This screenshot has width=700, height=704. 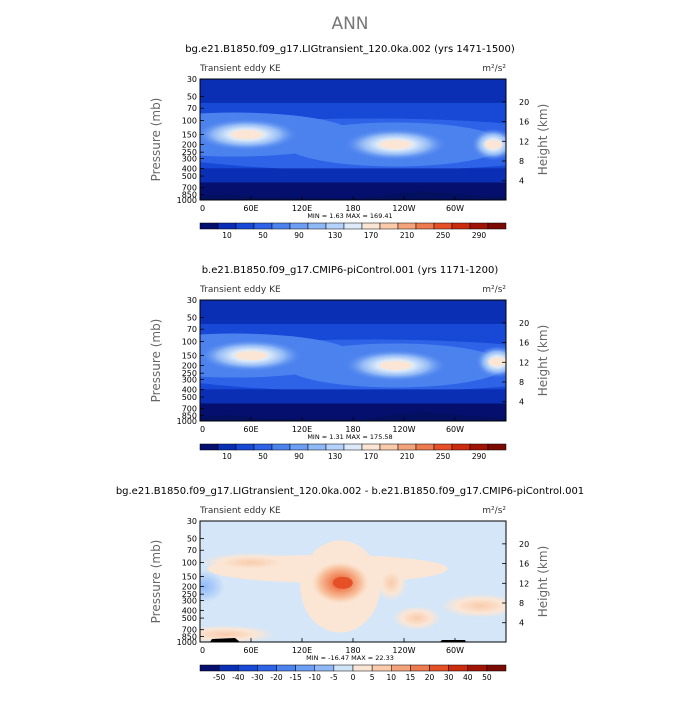 What do you see at coordinates (353, 677) in the screenshot?
I see `colorbar-label: 0` at bounding box center [353, 677].